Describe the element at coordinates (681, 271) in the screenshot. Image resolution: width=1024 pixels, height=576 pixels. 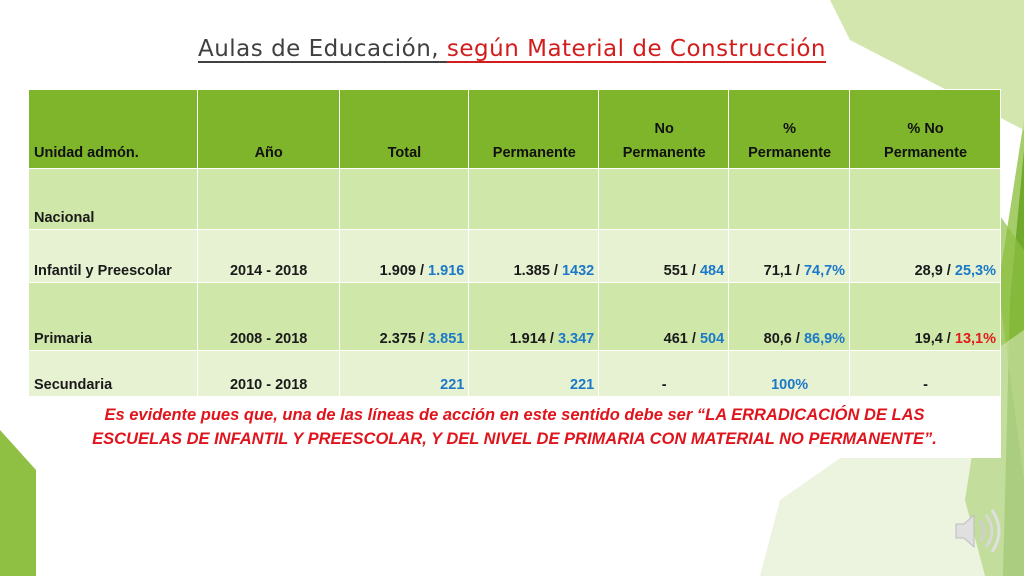
I see `value-2014: 551 /` at that location.